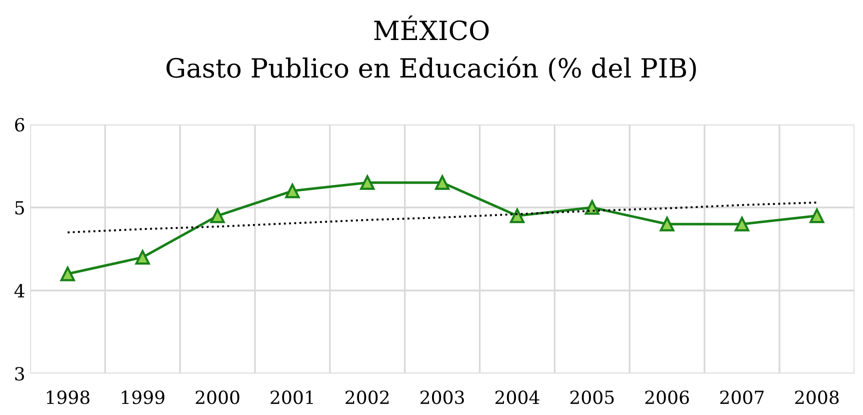  What do you see at coordinates (19, 373) in the screenshot?
I see `y-tick-label: 3` at bounding box center [19, 373].